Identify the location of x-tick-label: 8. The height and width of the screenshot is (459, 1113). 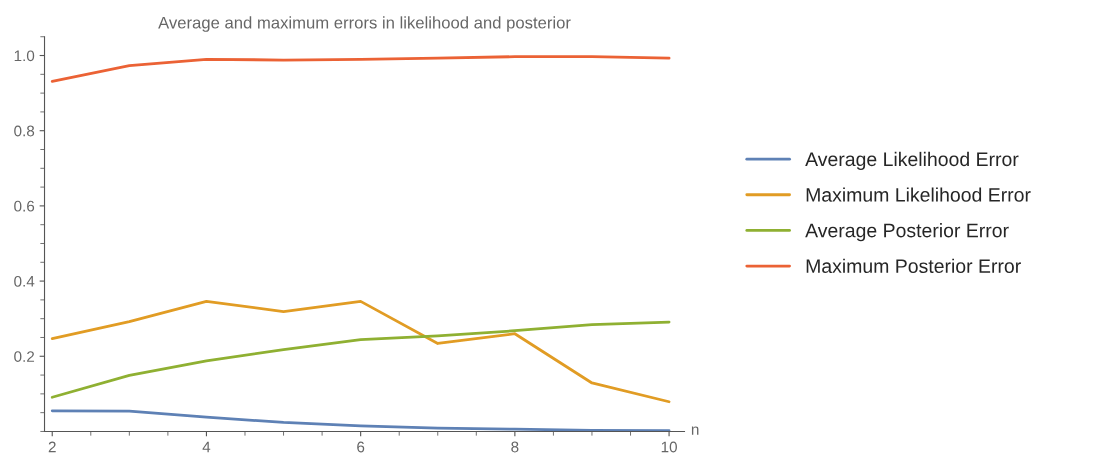
(515, 447).